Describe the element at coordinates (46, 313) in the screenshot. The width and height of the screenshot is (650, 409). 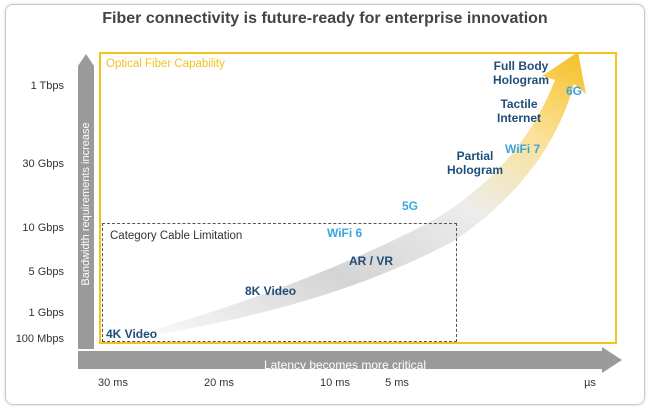
I see `y-tick-label: 1 Gbps` at that location.